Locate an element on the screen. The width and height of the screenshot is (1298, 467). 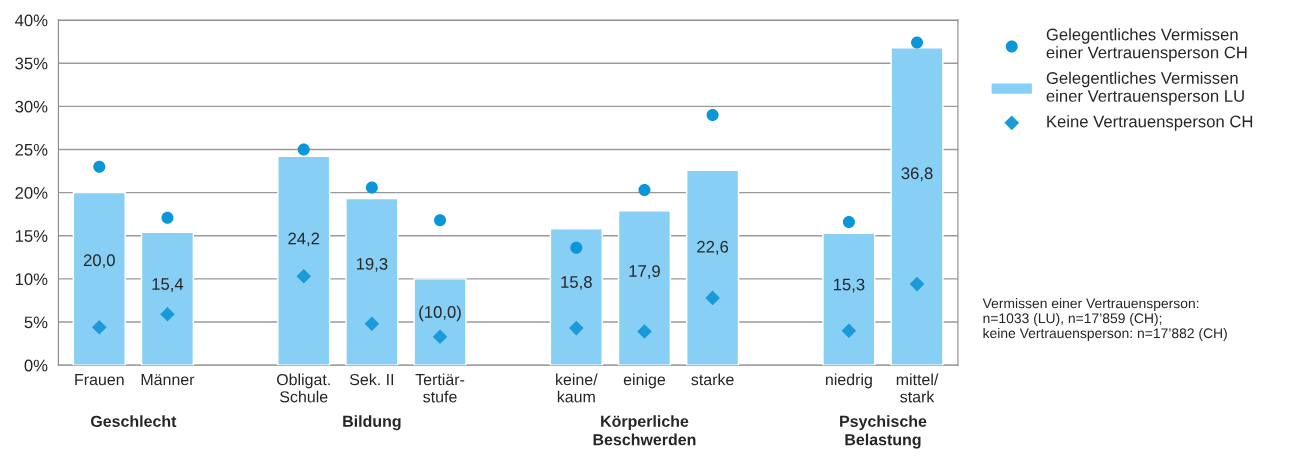
data-label: (10,0) is located at coordinates (440, 313).